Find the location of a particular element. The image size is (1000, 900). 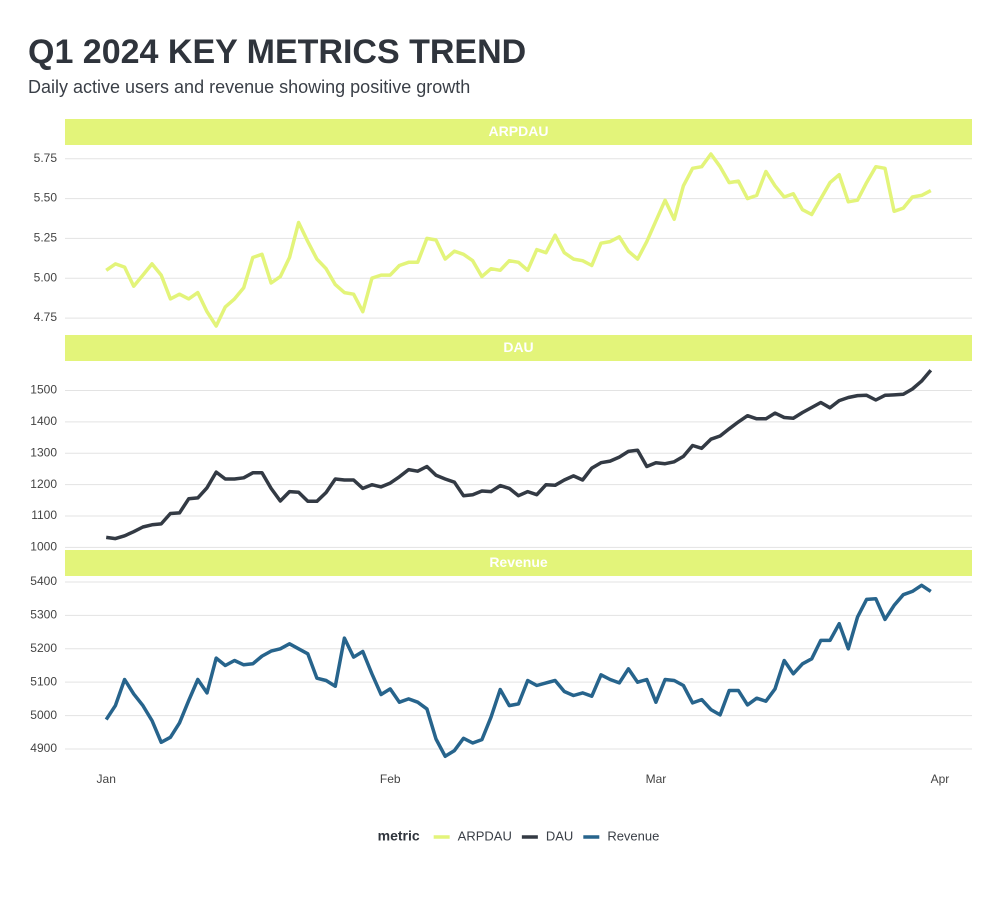

chart-title: Q1 2024 KEY METRICS TREND is located at coordinates (277, 52).